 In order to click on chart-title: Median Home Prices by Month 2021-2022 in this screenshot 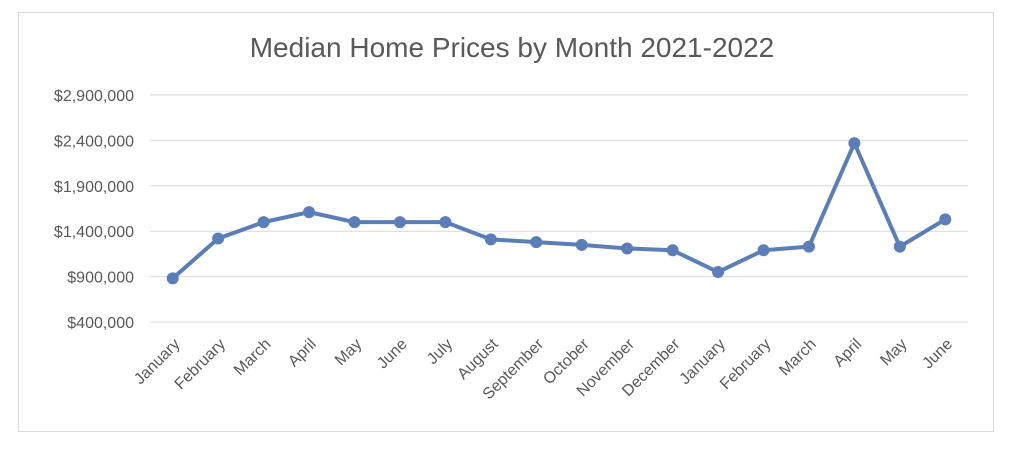, I will do `click(512, 47)`.